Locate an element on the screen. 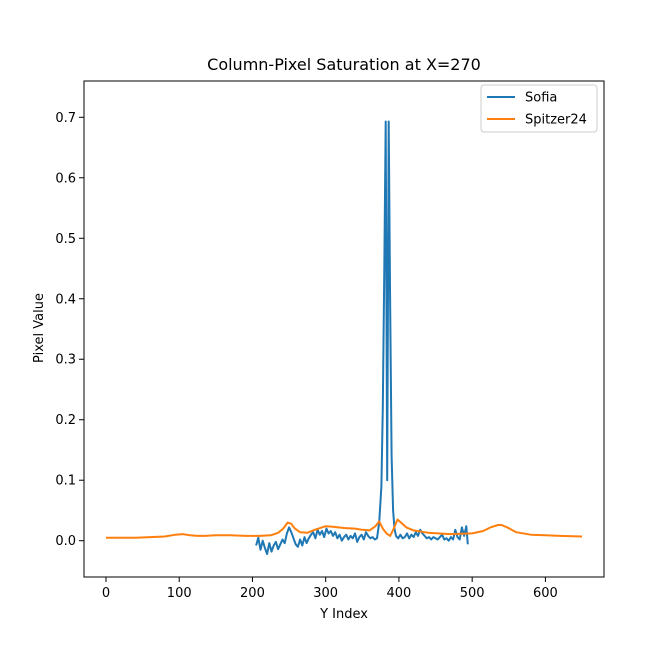 This screenshot has width=671, height=649. chart-title: Column-Pixel Saturation at X=270 is located at coordinates (344, 64).